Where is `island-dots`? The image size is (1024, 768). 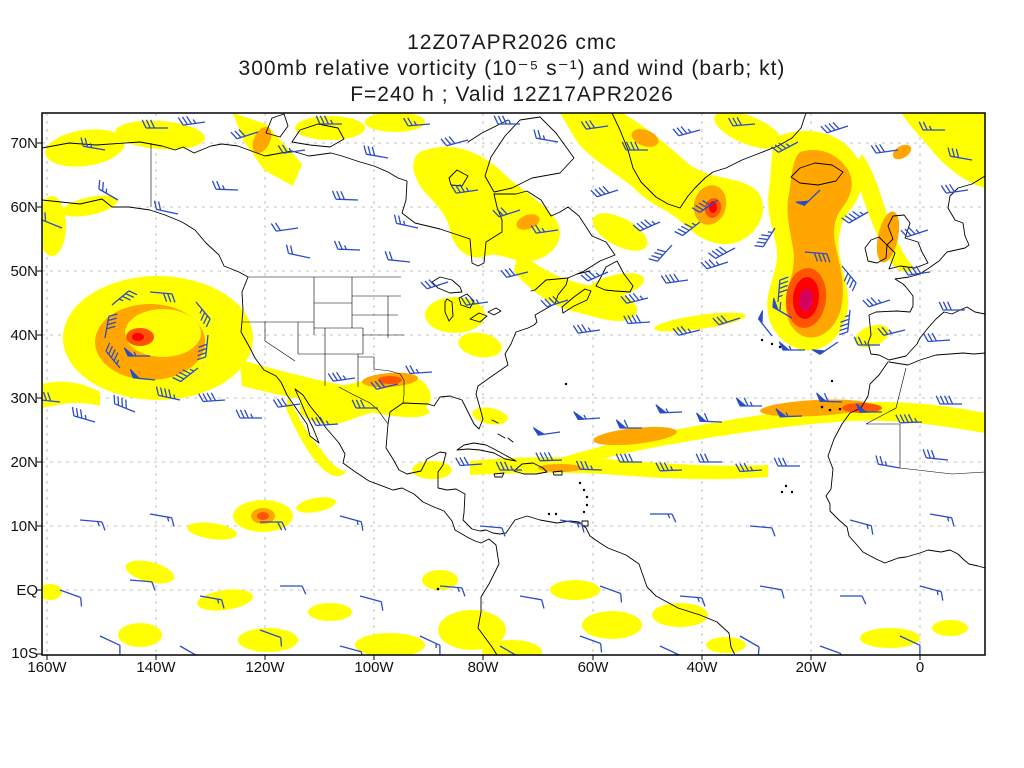 island-dots is located at coordinates (639, 464).